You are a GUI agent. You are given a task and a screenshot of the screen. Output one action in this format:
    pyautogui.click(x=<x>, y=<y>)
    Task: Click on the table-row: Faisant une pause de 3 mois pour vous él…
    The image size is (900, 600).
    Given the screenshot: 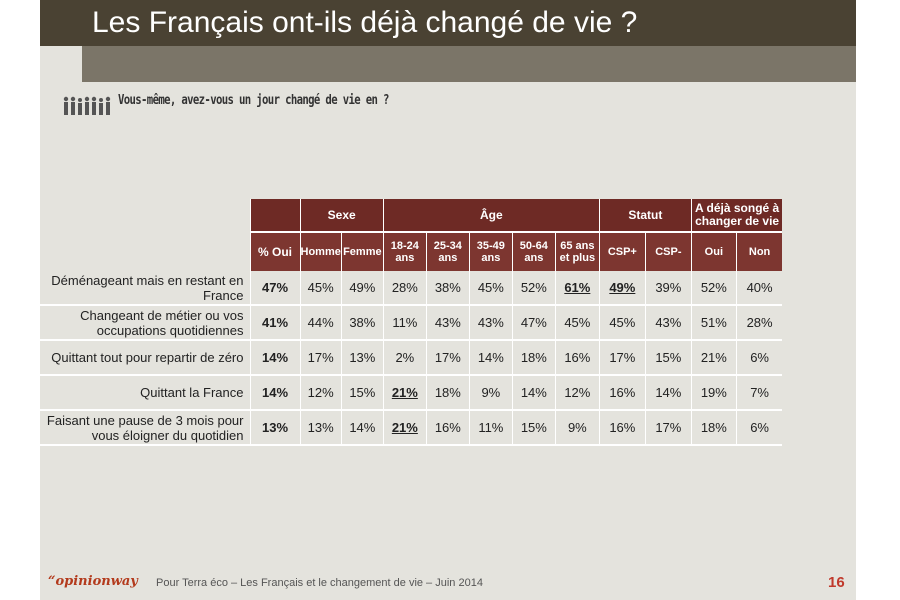 What is the action you would take?
    pyautogui.click(x=411, y=428)
    